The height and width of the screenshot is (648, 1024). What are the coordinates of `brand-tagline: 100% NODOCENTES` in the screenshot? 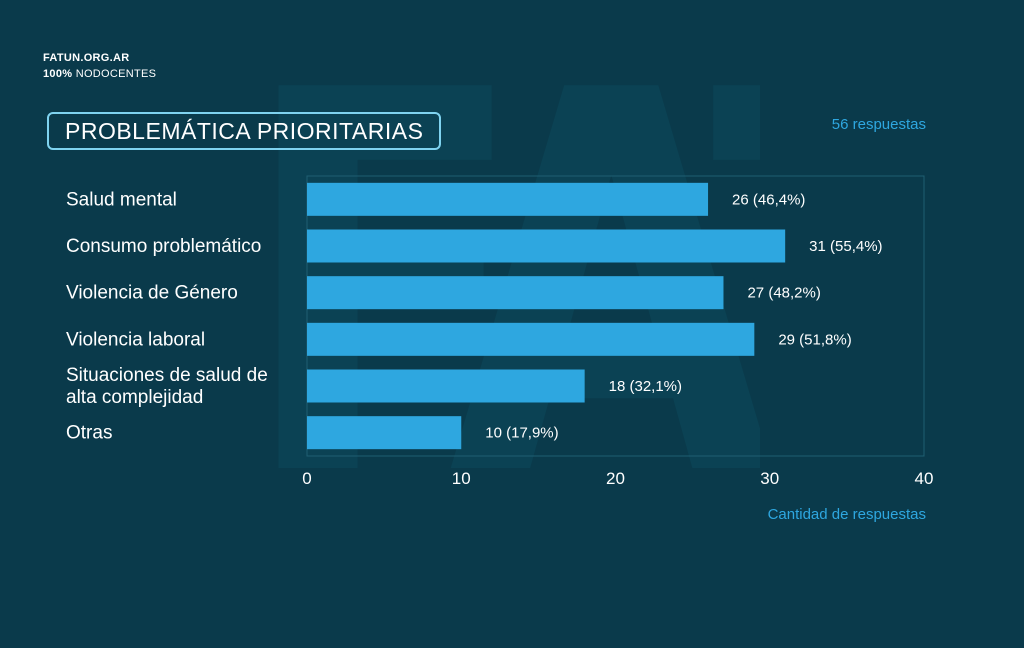 It's located at (99, 74).